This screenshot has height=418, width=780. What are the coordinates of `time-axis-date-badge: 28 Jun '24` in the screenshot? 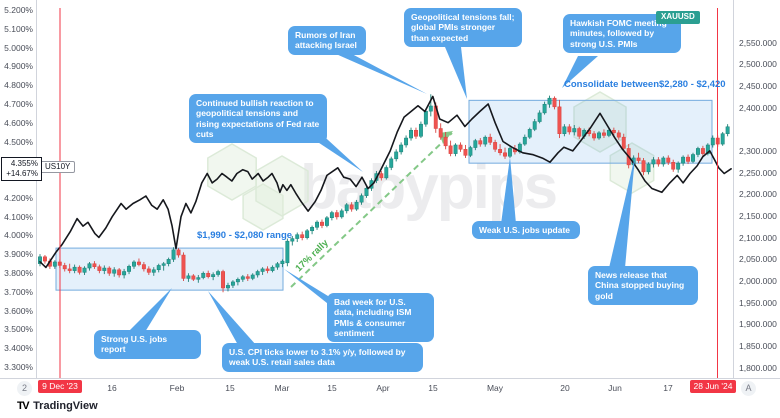 It's located at (713, 386).